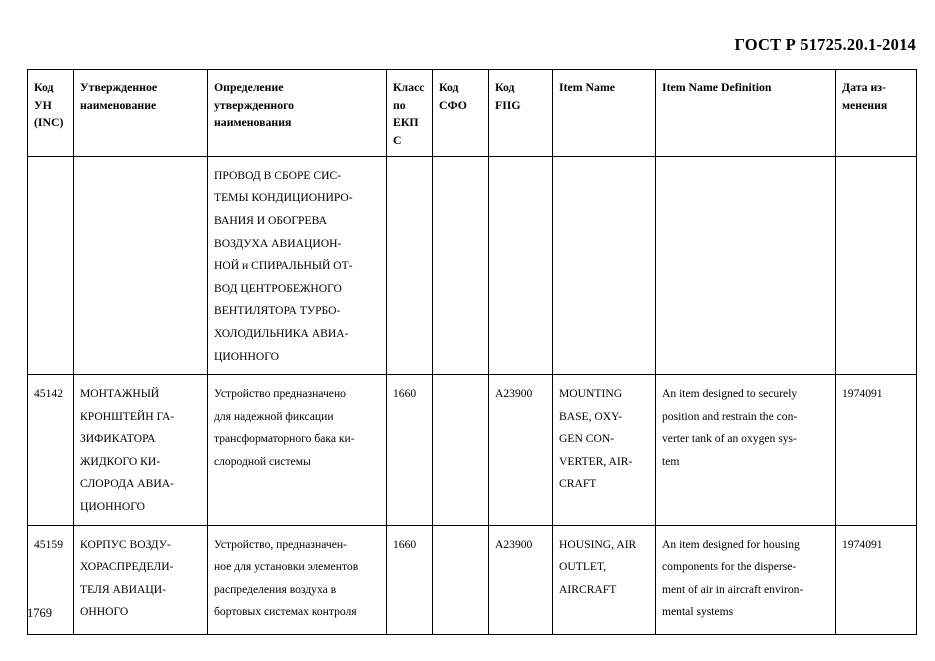 The image size is (935, 661). I want to click on cell-line: ВОД ЦЕНТРОБЕЖНОГО, so click(278, 288).